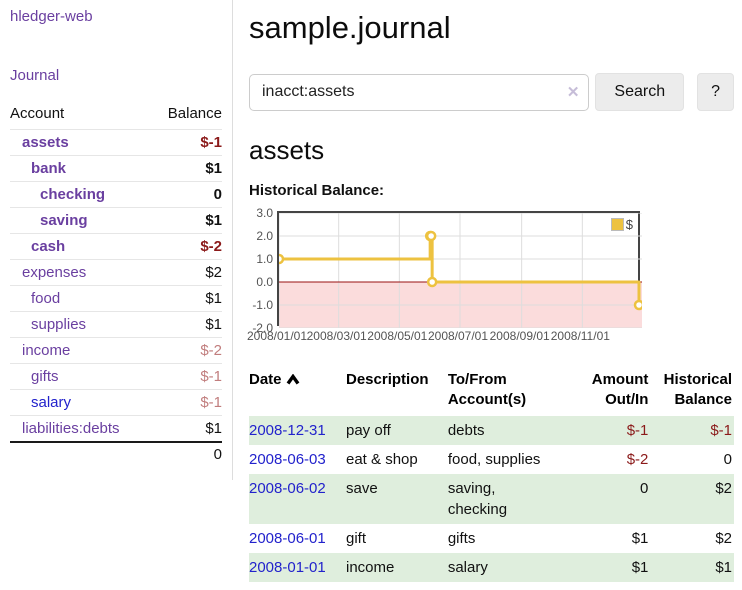 This screenshot has height=590, width=742. What do you see at coordinates (73, 194) in the screenshot?
I see `account-link: checking` at bounding box center [73, 194].